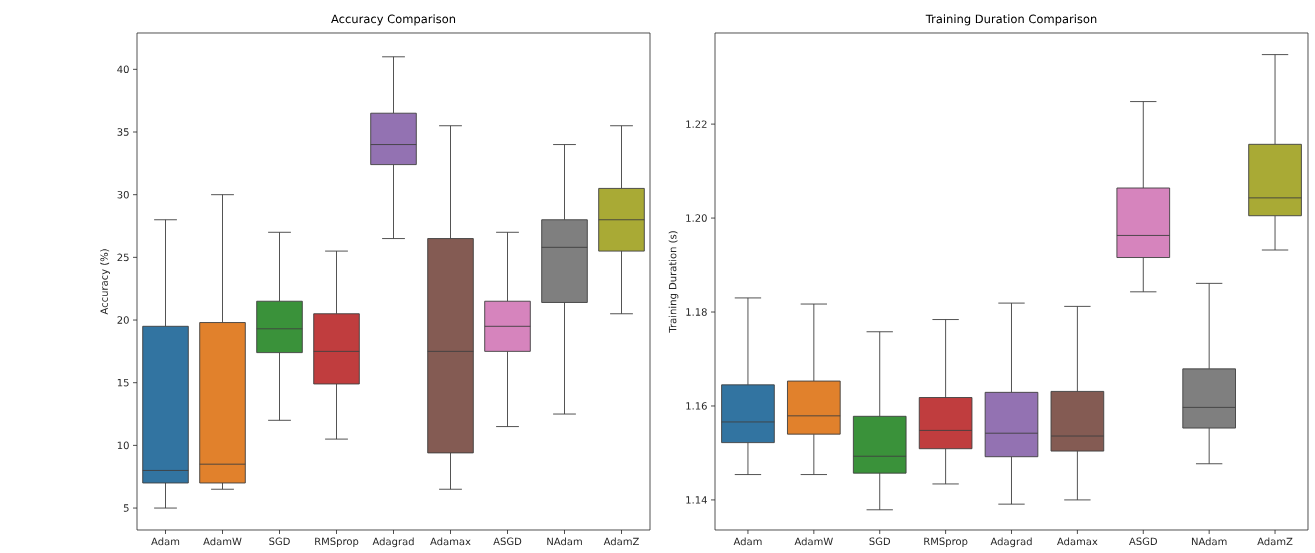 The image size is (1315, 553). What do you see at coordinates (393, 20) in the screenshot?
I see `chart-title: Accuracy Comparison` at bounding box center [393, 20].